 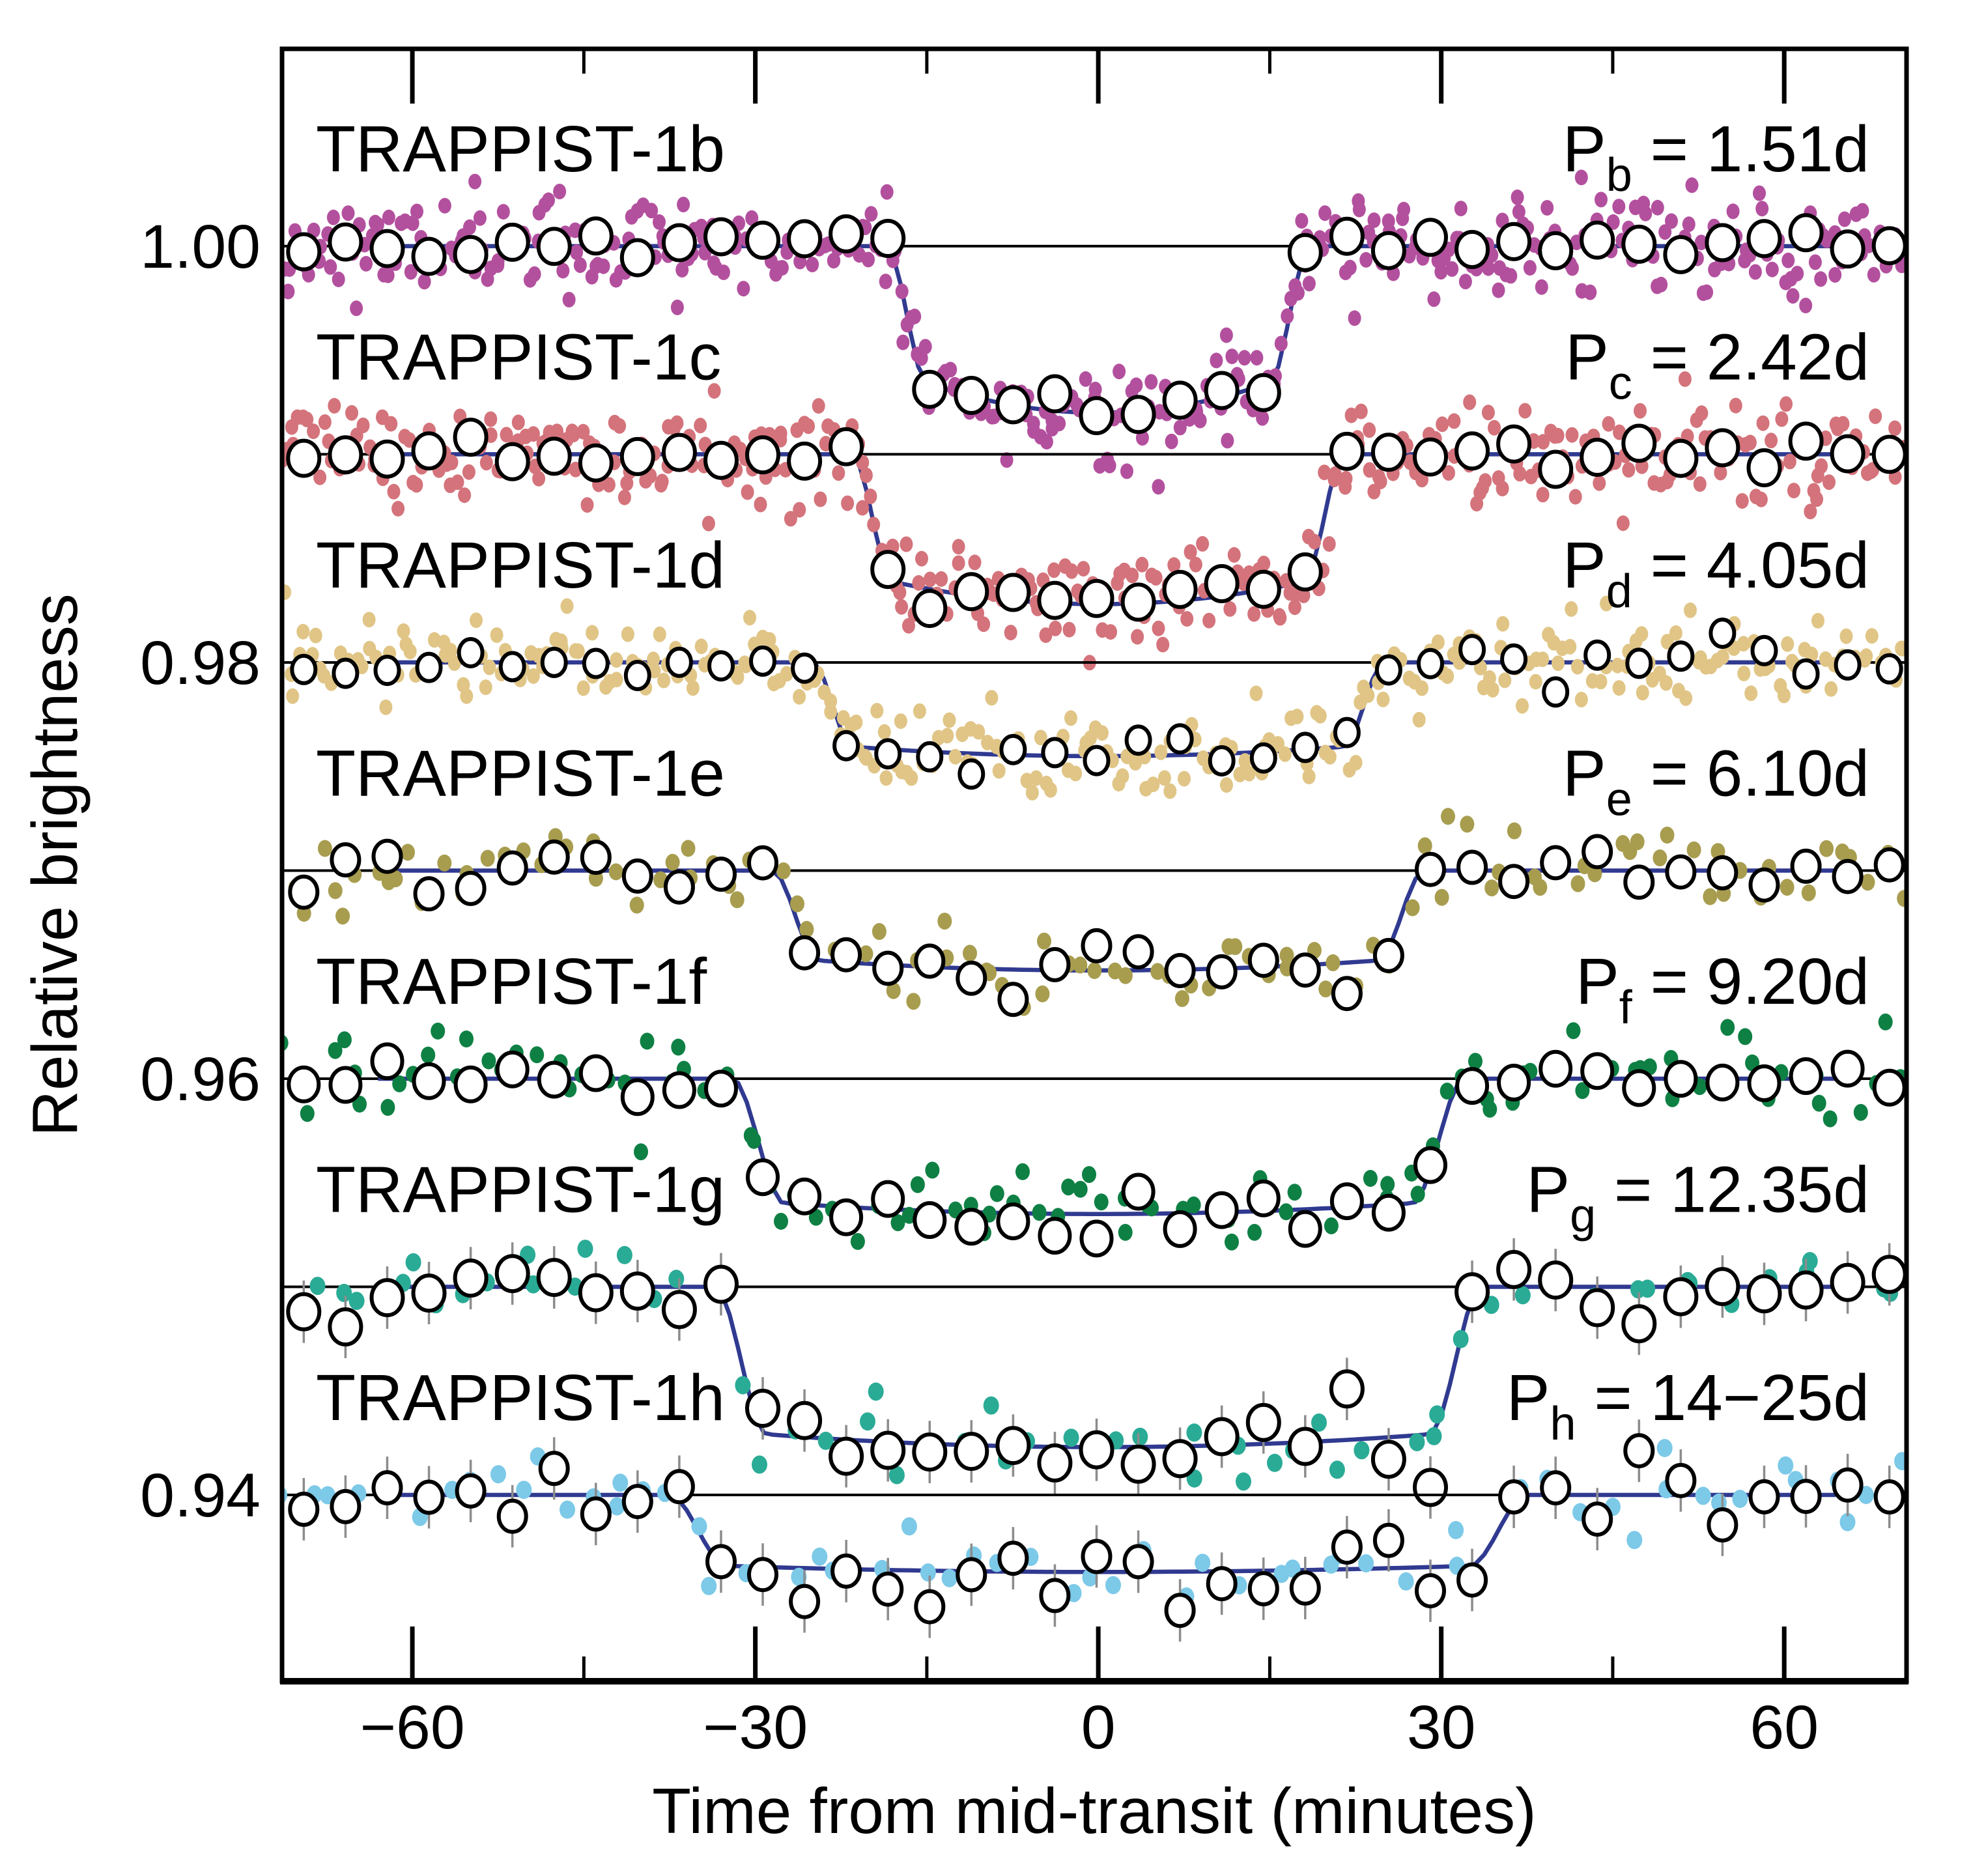 What do you see at coordinates (200, 1080) in the screenshot?
I see `y-tick-label: 0.96` at bounding box center [200, 1080].